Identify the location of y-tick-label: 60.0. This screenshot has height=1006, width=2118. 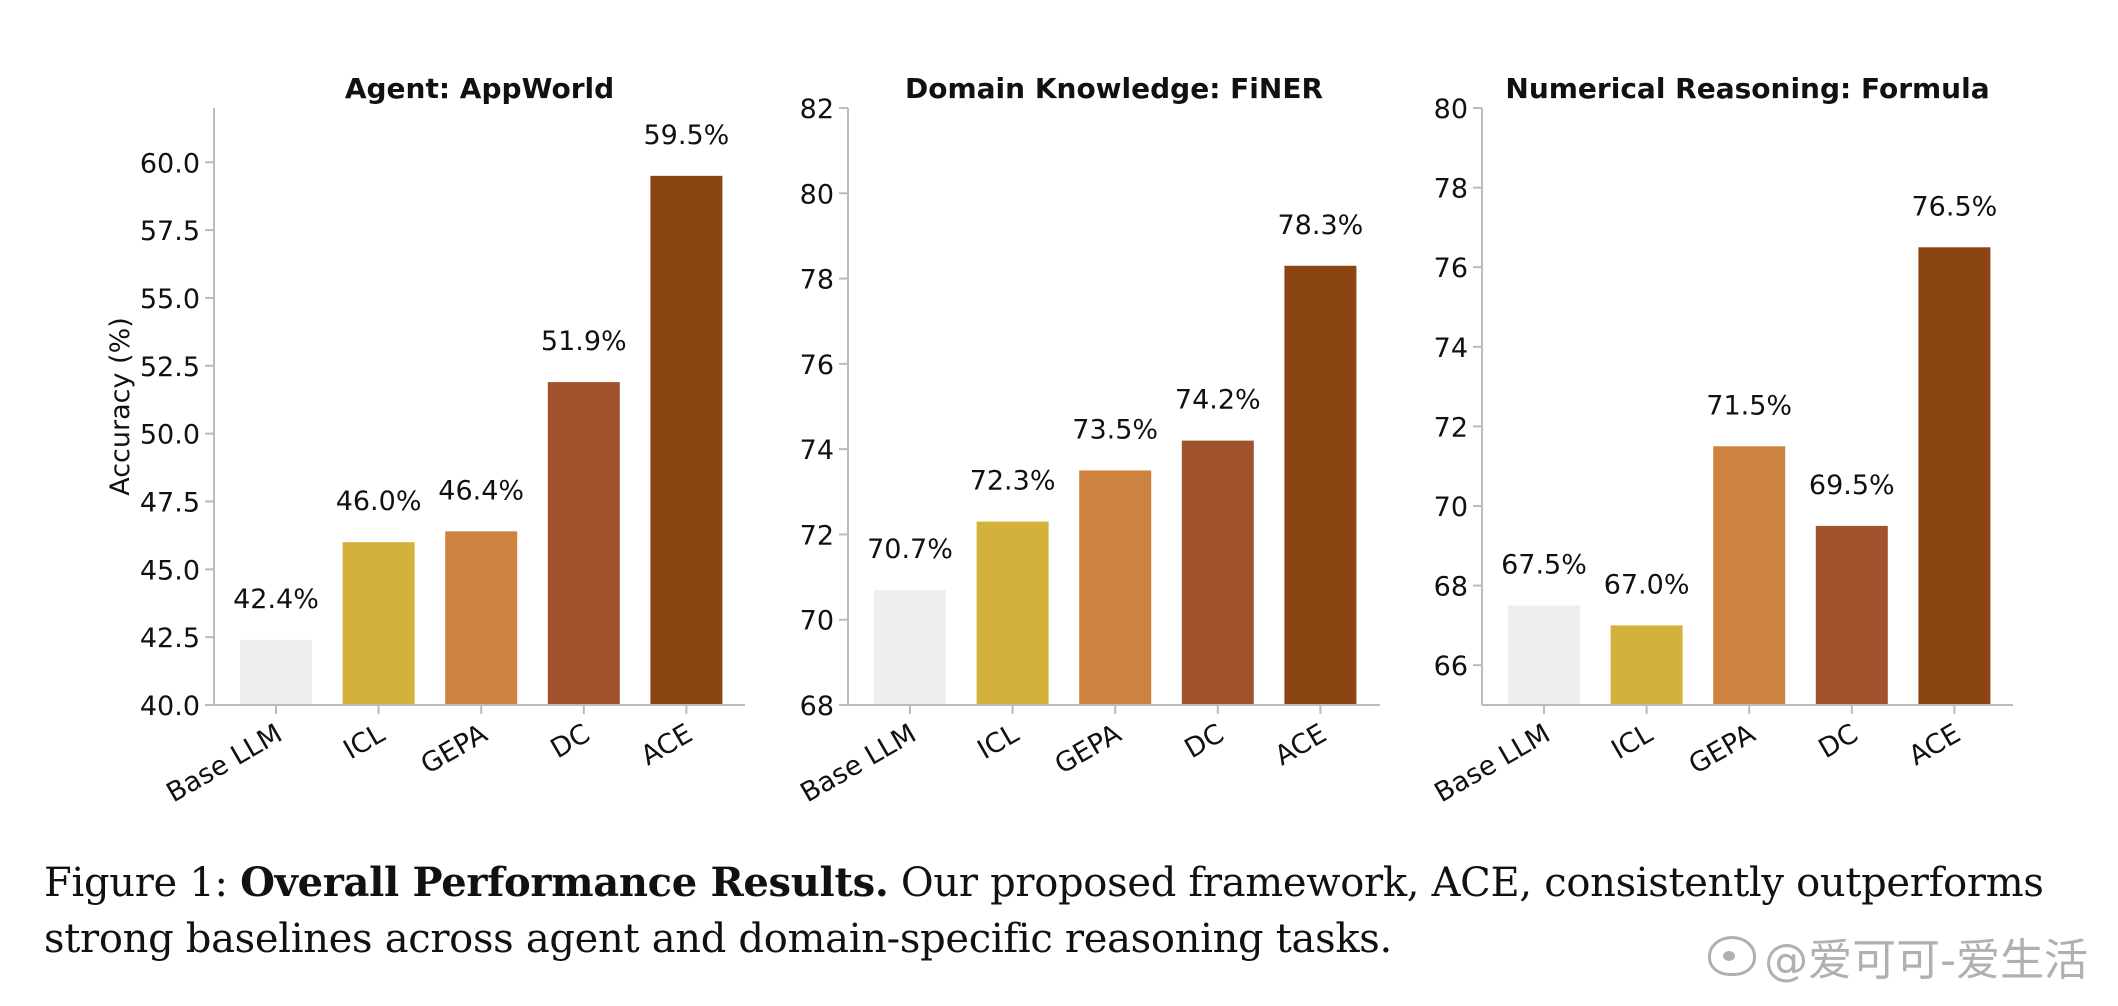
(170, 163).